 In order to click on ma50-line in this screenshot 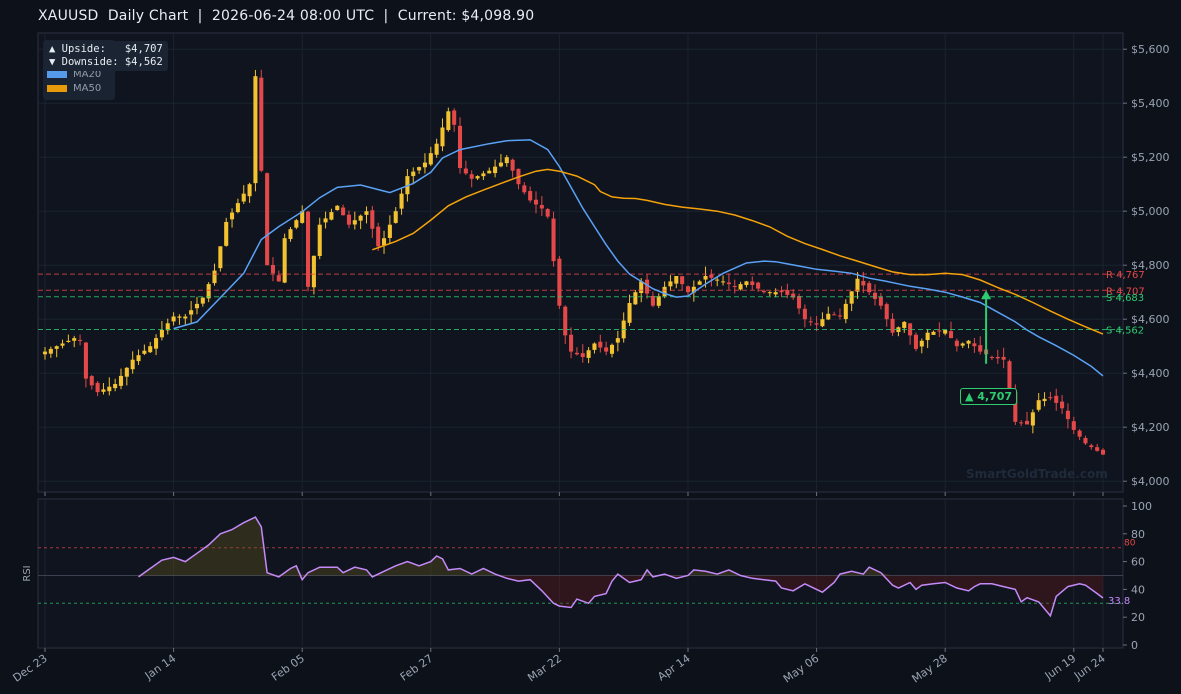, I will do `click(738, 251)`.